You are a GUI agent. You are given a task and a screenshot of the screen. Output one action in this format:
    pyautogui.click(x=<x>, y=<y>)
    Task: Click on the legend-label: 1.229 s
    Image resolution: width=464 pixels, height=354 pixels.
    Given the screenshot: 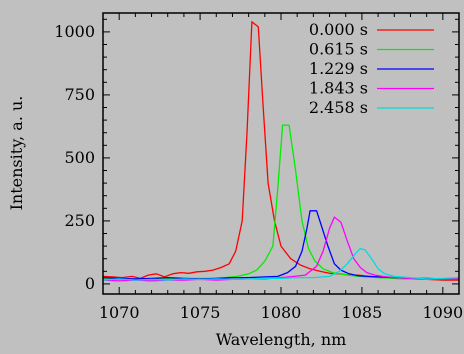 What is the action you would take?
    pyautogui.click(x=338, y=68)
    